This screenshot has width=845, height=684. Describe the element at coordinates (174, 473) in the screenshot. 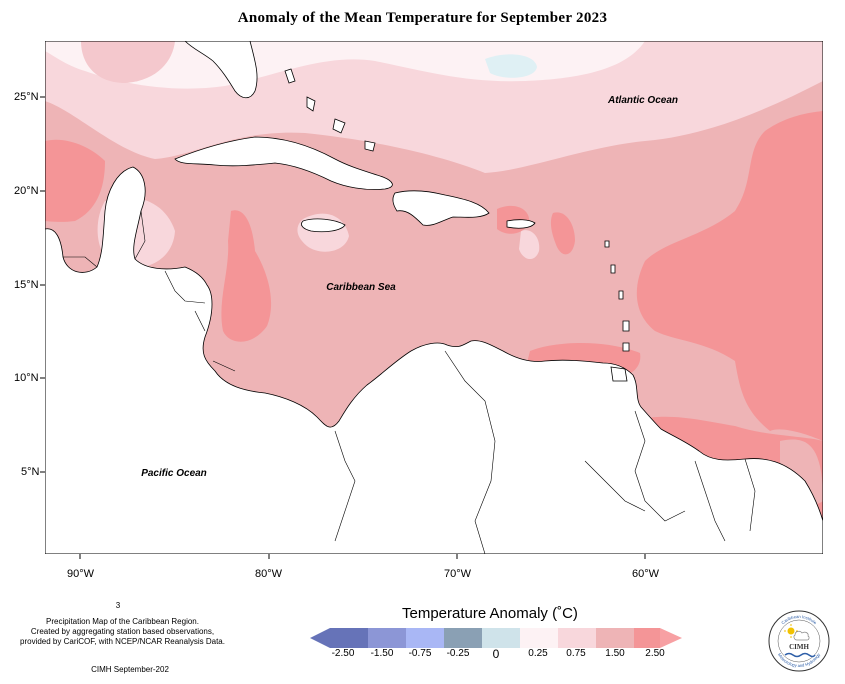

I see `pacific-ocean-label: Pacific Ocean` at that location.